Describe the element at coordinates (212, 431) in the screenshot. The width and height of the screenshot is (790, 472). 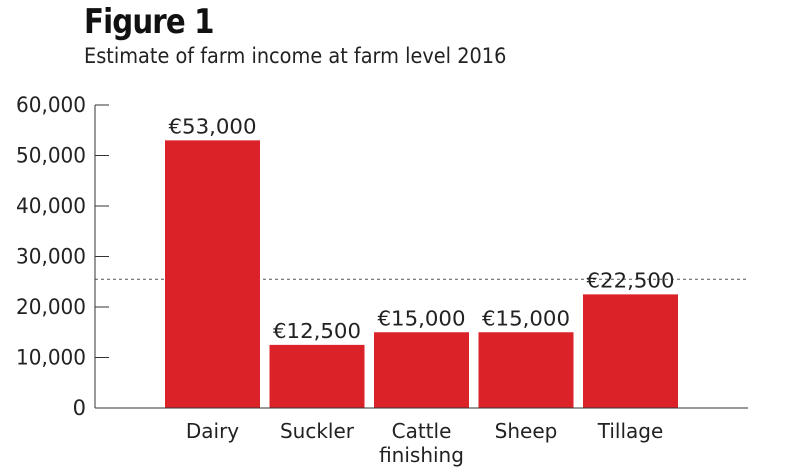
I see `category-label-0: Dairy` at that location.